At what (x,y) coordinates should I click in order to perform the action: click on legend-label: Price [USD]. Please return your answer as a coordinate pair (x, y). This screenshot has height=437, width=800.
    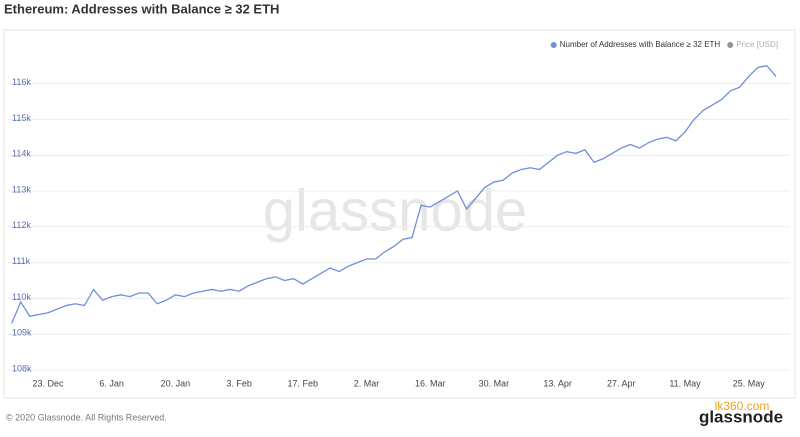
    Looking at the image, I should click on (757, 44).